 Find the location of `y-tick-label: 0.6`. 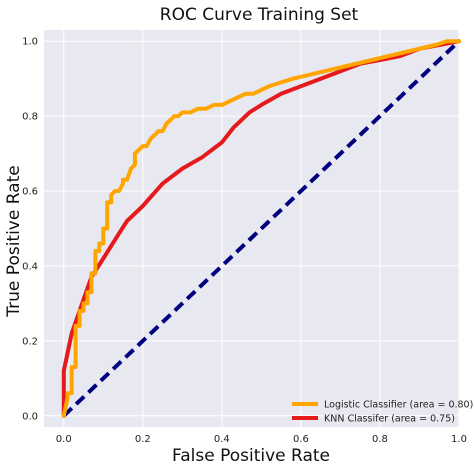

y-tick-label: 0.6 is located at coordinates (30, 192).